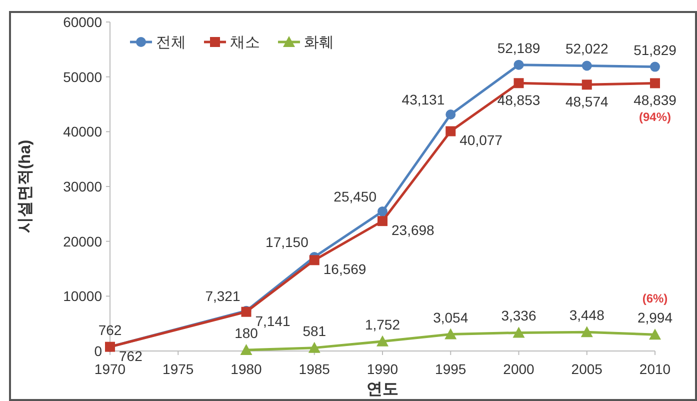  Describe the element at coordinates (98, 351) in the screenshot. I see `y-tick-label: 0` at that location.